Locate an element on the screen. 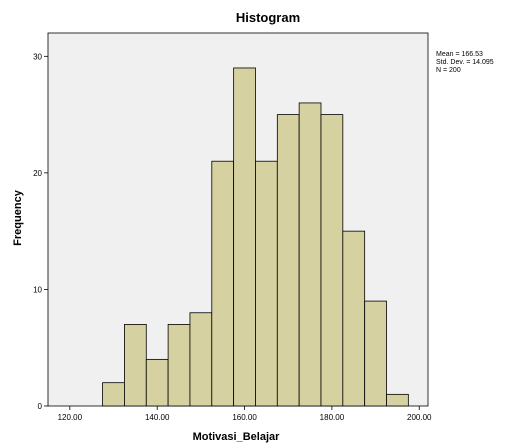 This screenshot has height=446, width=518. stats-n: N = 200 is located at coordinates (448, 70).